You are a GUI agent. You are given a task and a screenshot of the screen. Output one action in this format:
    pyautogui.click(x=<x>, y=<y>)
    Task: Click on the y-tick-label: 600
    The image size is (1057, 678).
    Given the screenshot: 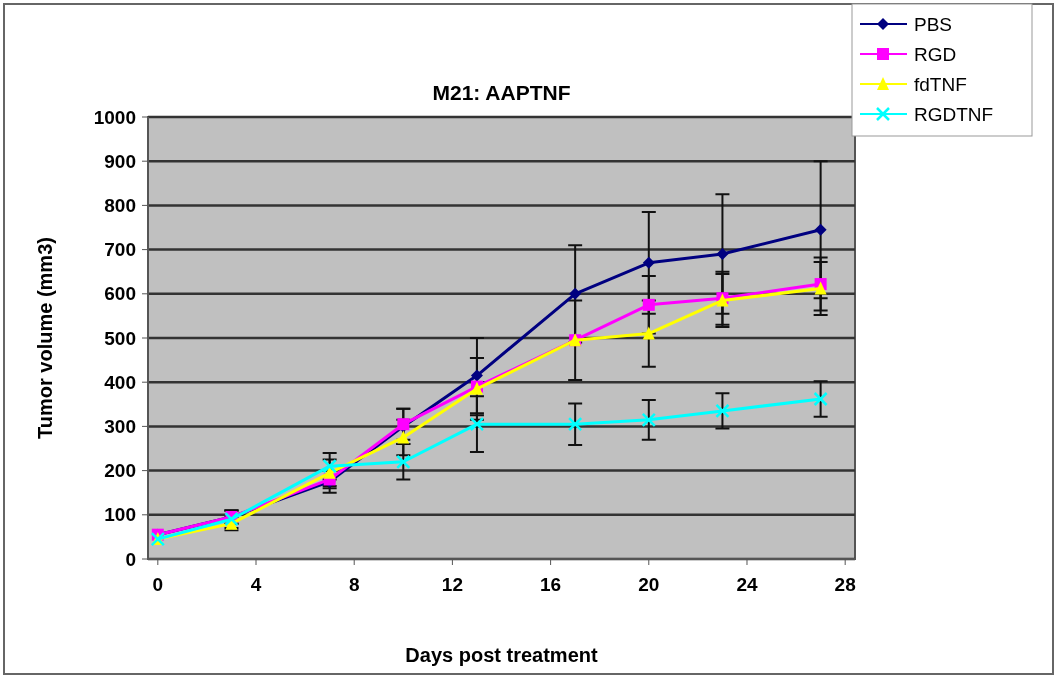 What is the action you would take?
    pyautogui.click(x=120, y=294)
    